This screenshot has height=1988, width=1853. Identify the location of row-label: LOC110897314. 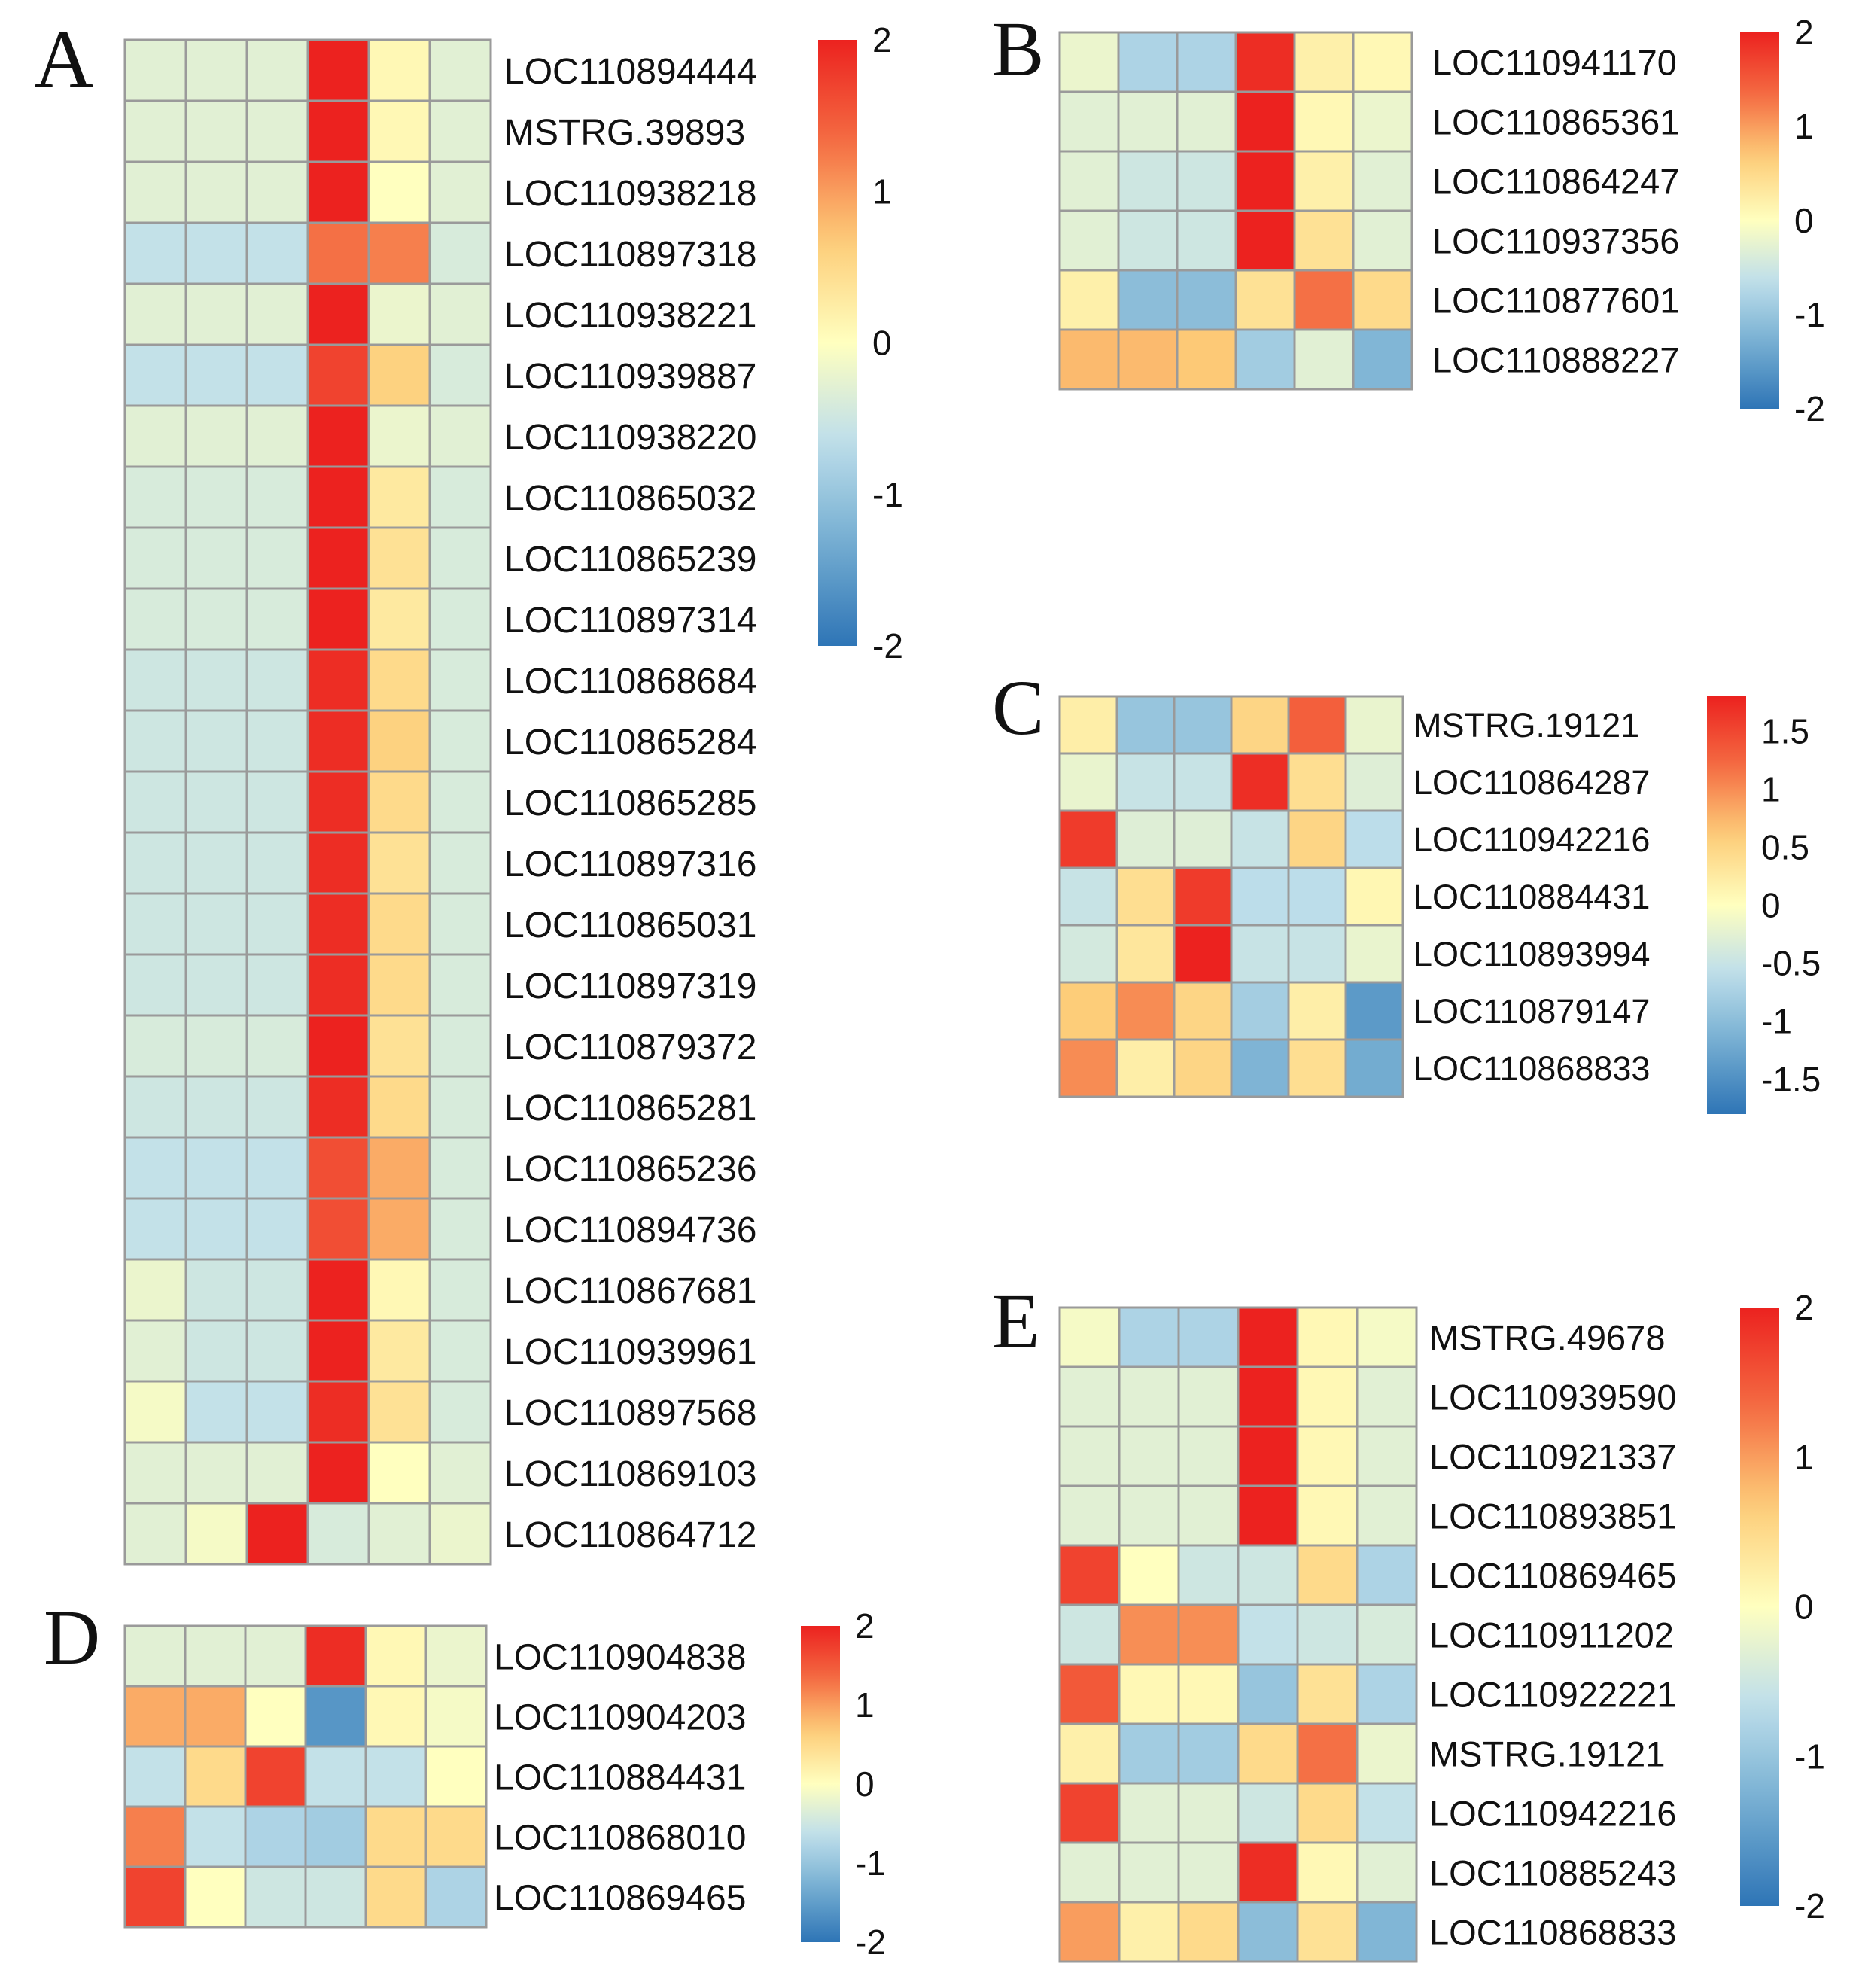
(630, 621).